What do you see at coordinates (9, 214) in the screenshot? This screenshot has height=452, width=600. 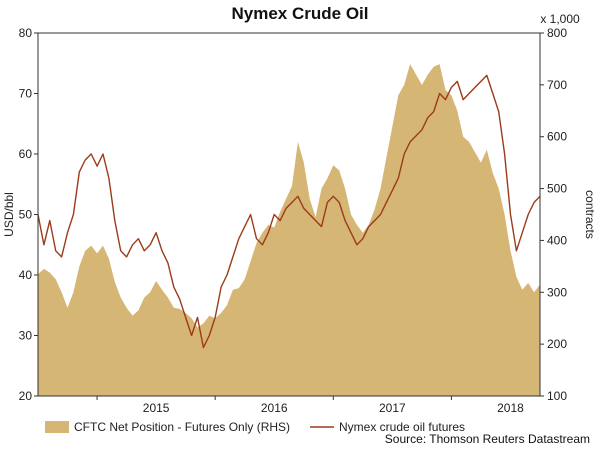 I see `y-left-axis-label: USD/bbl` at bounding box center [9, 214].